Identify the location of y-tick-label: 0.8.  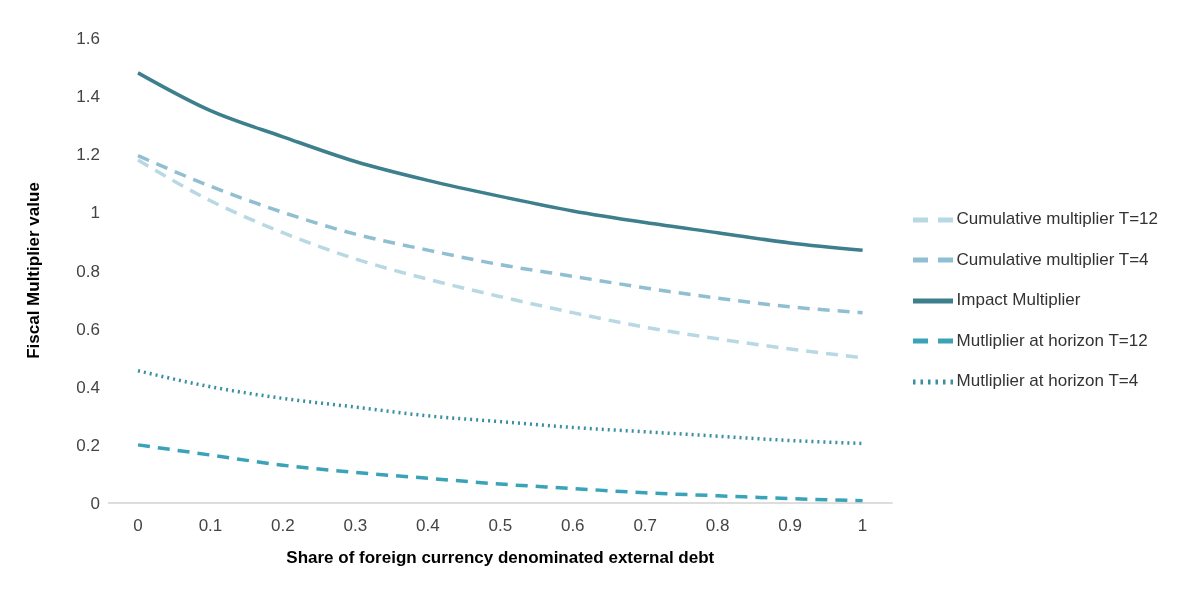
(88, 271).